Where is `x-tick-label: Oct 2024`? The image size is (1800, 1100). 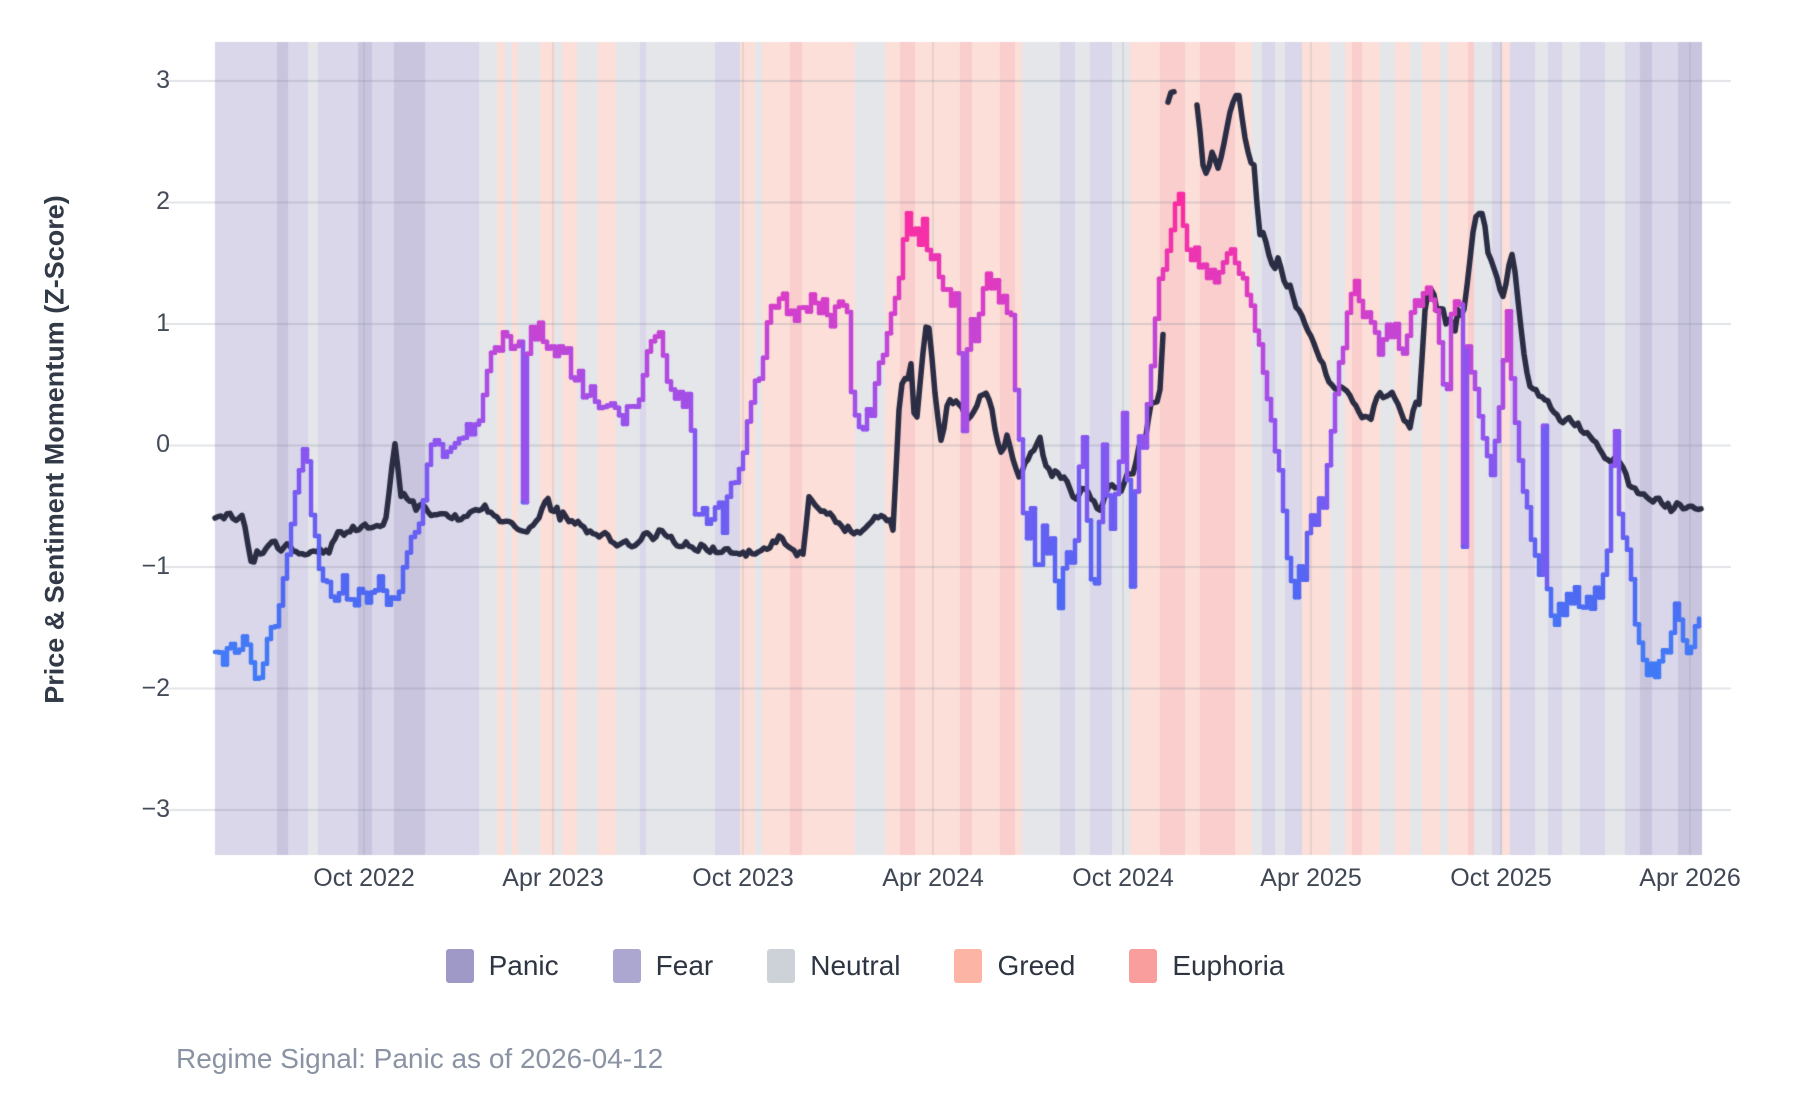
x-tick-label: Oct 2024 is located at coordinates (1123, 878).